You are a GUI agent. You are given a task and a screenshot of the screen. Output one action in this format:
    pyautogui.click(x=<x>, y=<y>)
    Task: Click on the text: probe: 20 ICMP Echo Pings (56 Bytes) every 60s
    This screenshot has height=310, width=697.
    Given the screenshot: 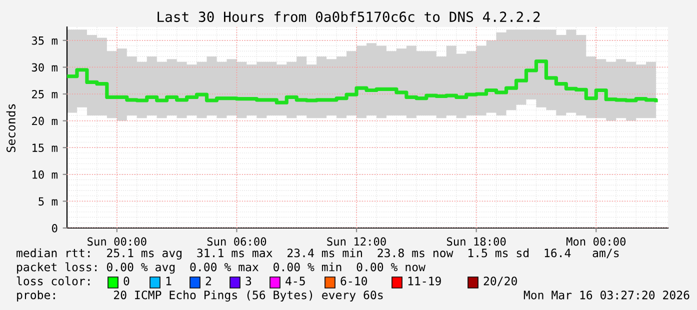 What is the action you would take?
    pyautogui.click(x=200, y=296)
    